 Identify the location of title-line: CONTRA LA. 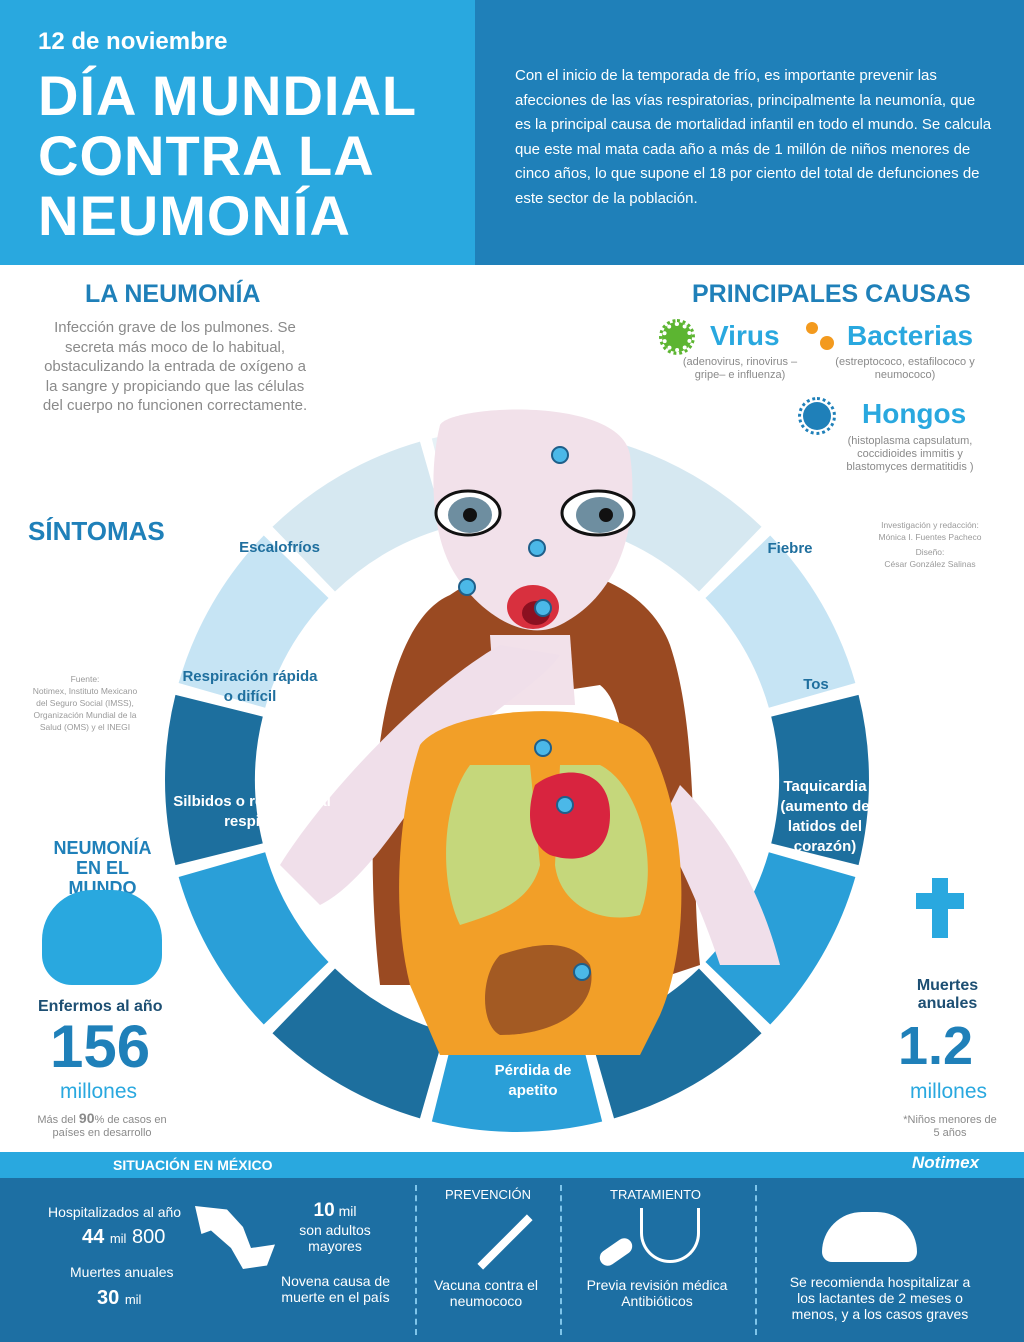
(206, 155).